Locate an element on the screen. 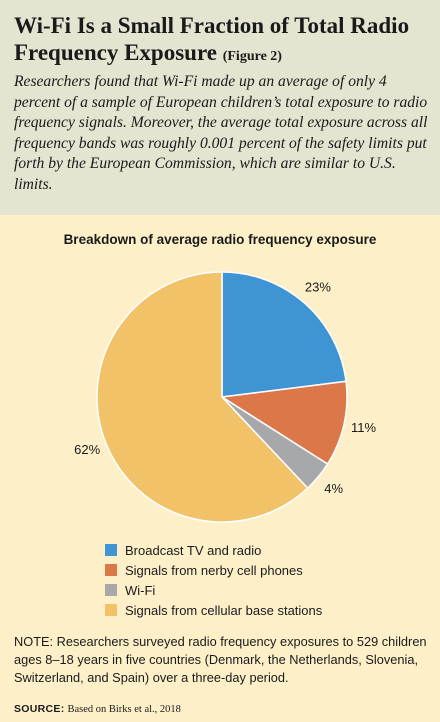 The width and height of the screenshot is (440, 722). slice-label-3: 62% is located at coordinates (87, 449).